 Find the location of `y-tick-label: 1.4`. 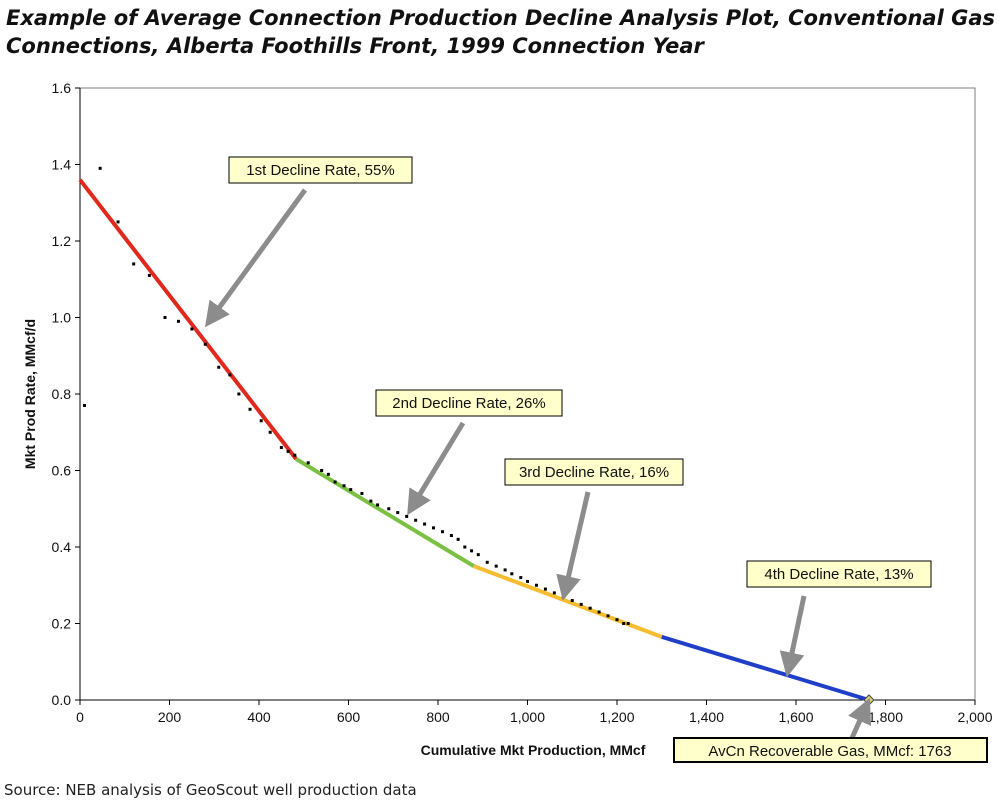

y-tick-label: 1.4 is located at coordinates (62, 165).